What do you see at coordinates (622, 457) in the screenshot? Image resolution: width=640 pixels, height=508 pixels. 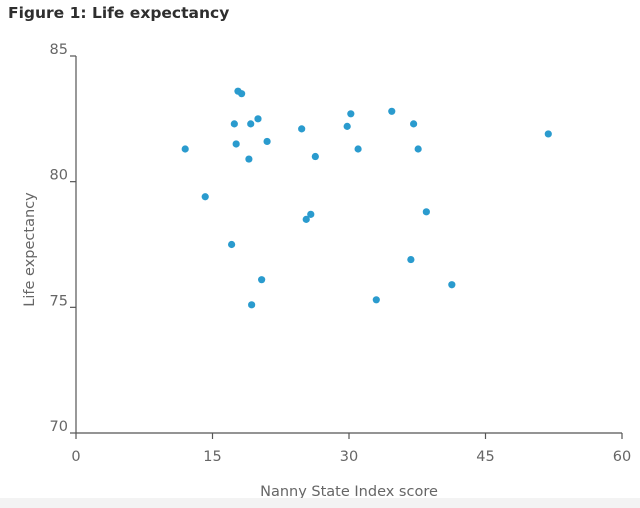 I see `x-tick-label: 60` at bounding box center [622, 457].